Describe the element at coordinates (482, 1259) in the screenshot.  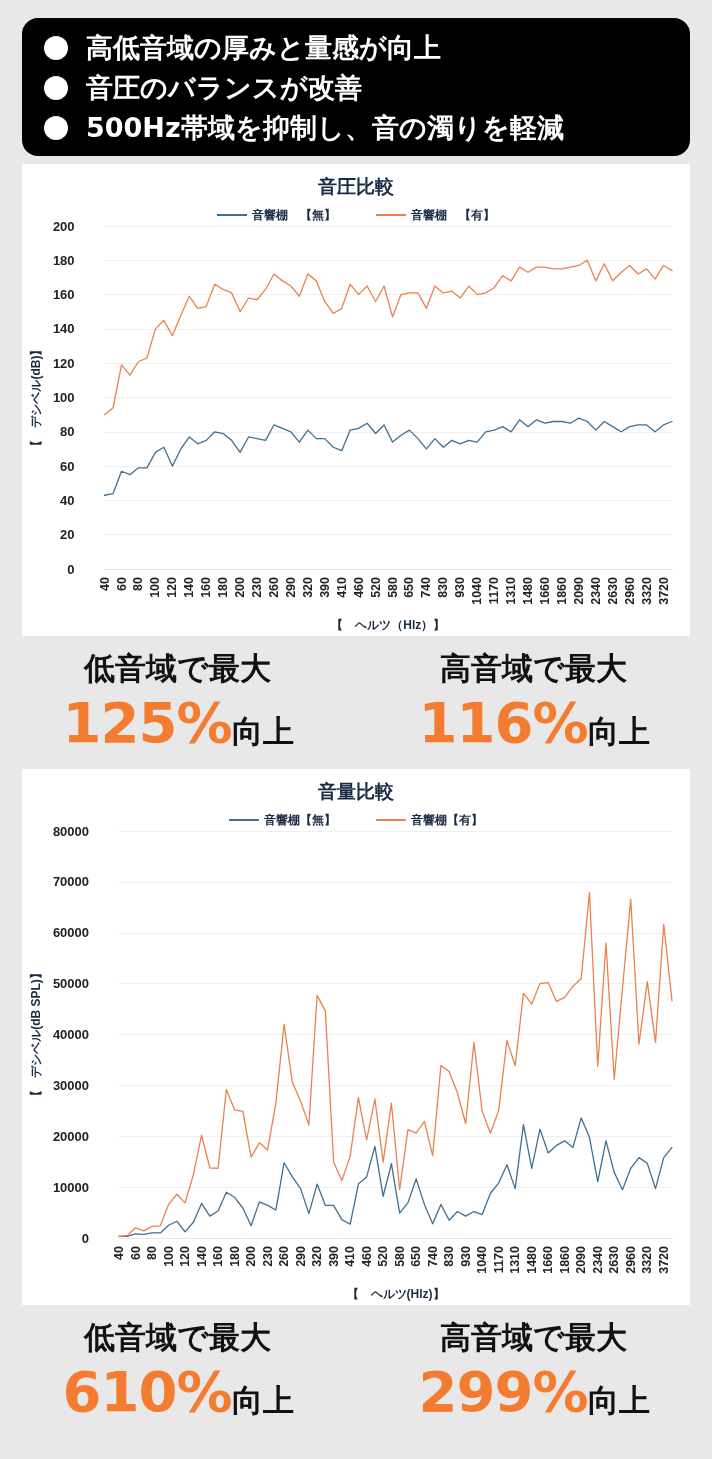
I see `x-tick-label: 1040` at that location.